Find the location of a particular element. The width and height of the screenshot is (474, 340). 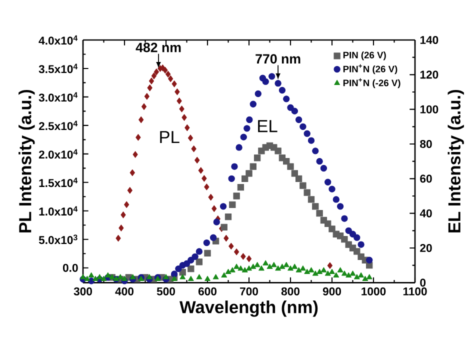

x-tick-label: 600 is located at coordinates (207, 292).